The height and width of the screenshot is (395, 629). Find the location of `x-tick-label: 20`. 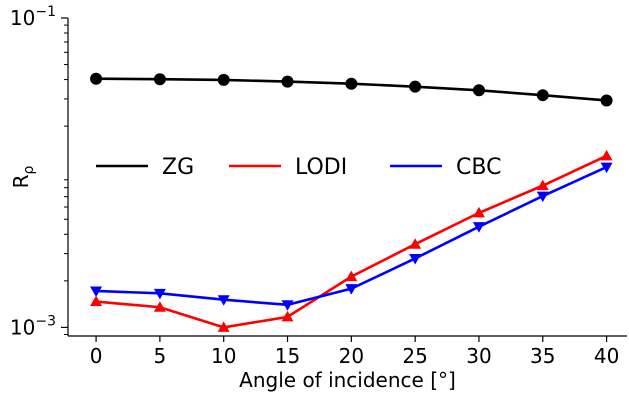

x-tick-label: 20 is located at coordinates (351, 356).